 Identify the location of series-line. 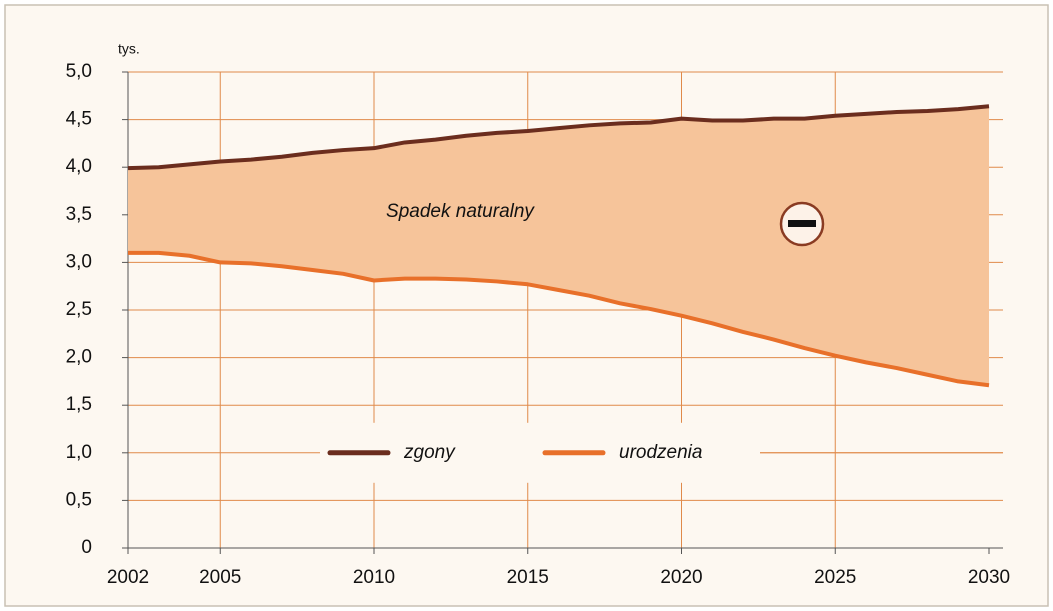
(558, 137).